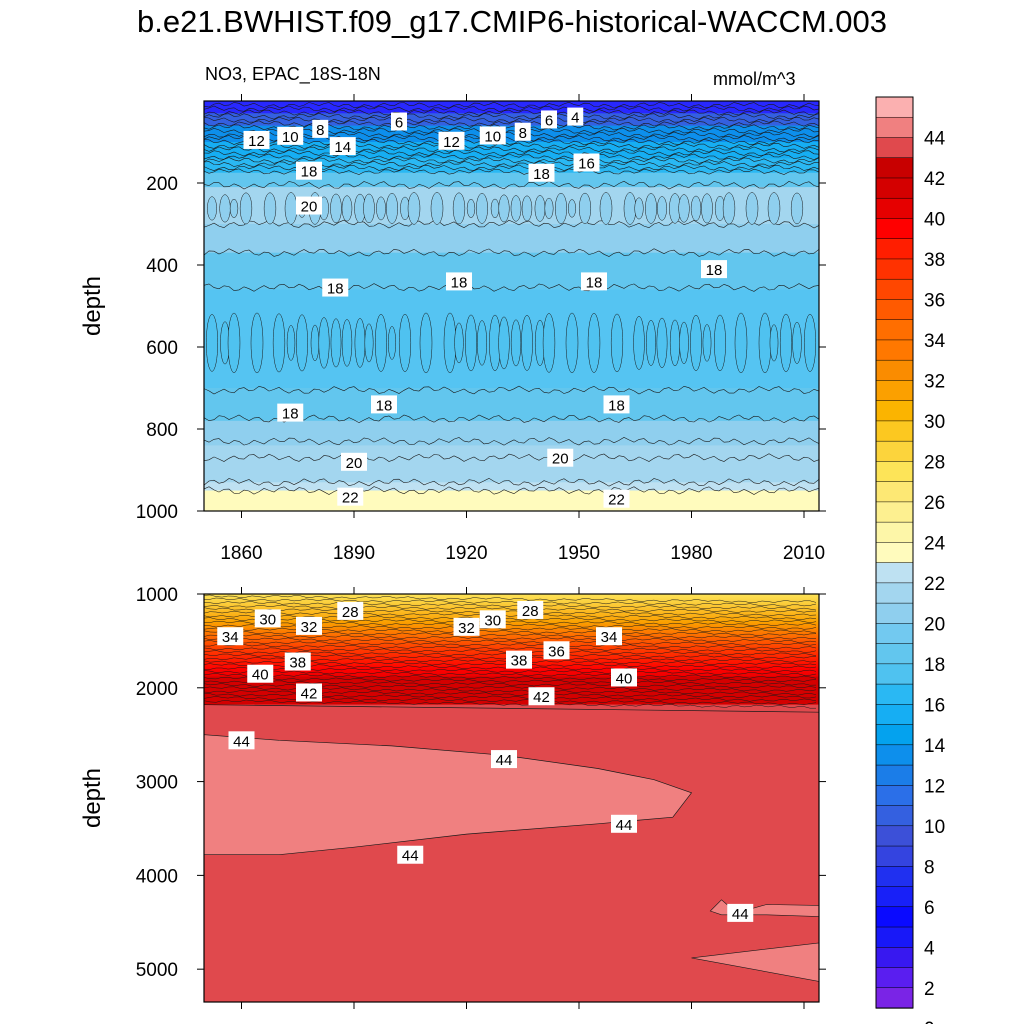 The height and width of the screenshot is (1024, 1024). Describe the element at coordinates (157, 970) in the screenshot. I see `y-tick-label: 5000` at that location.